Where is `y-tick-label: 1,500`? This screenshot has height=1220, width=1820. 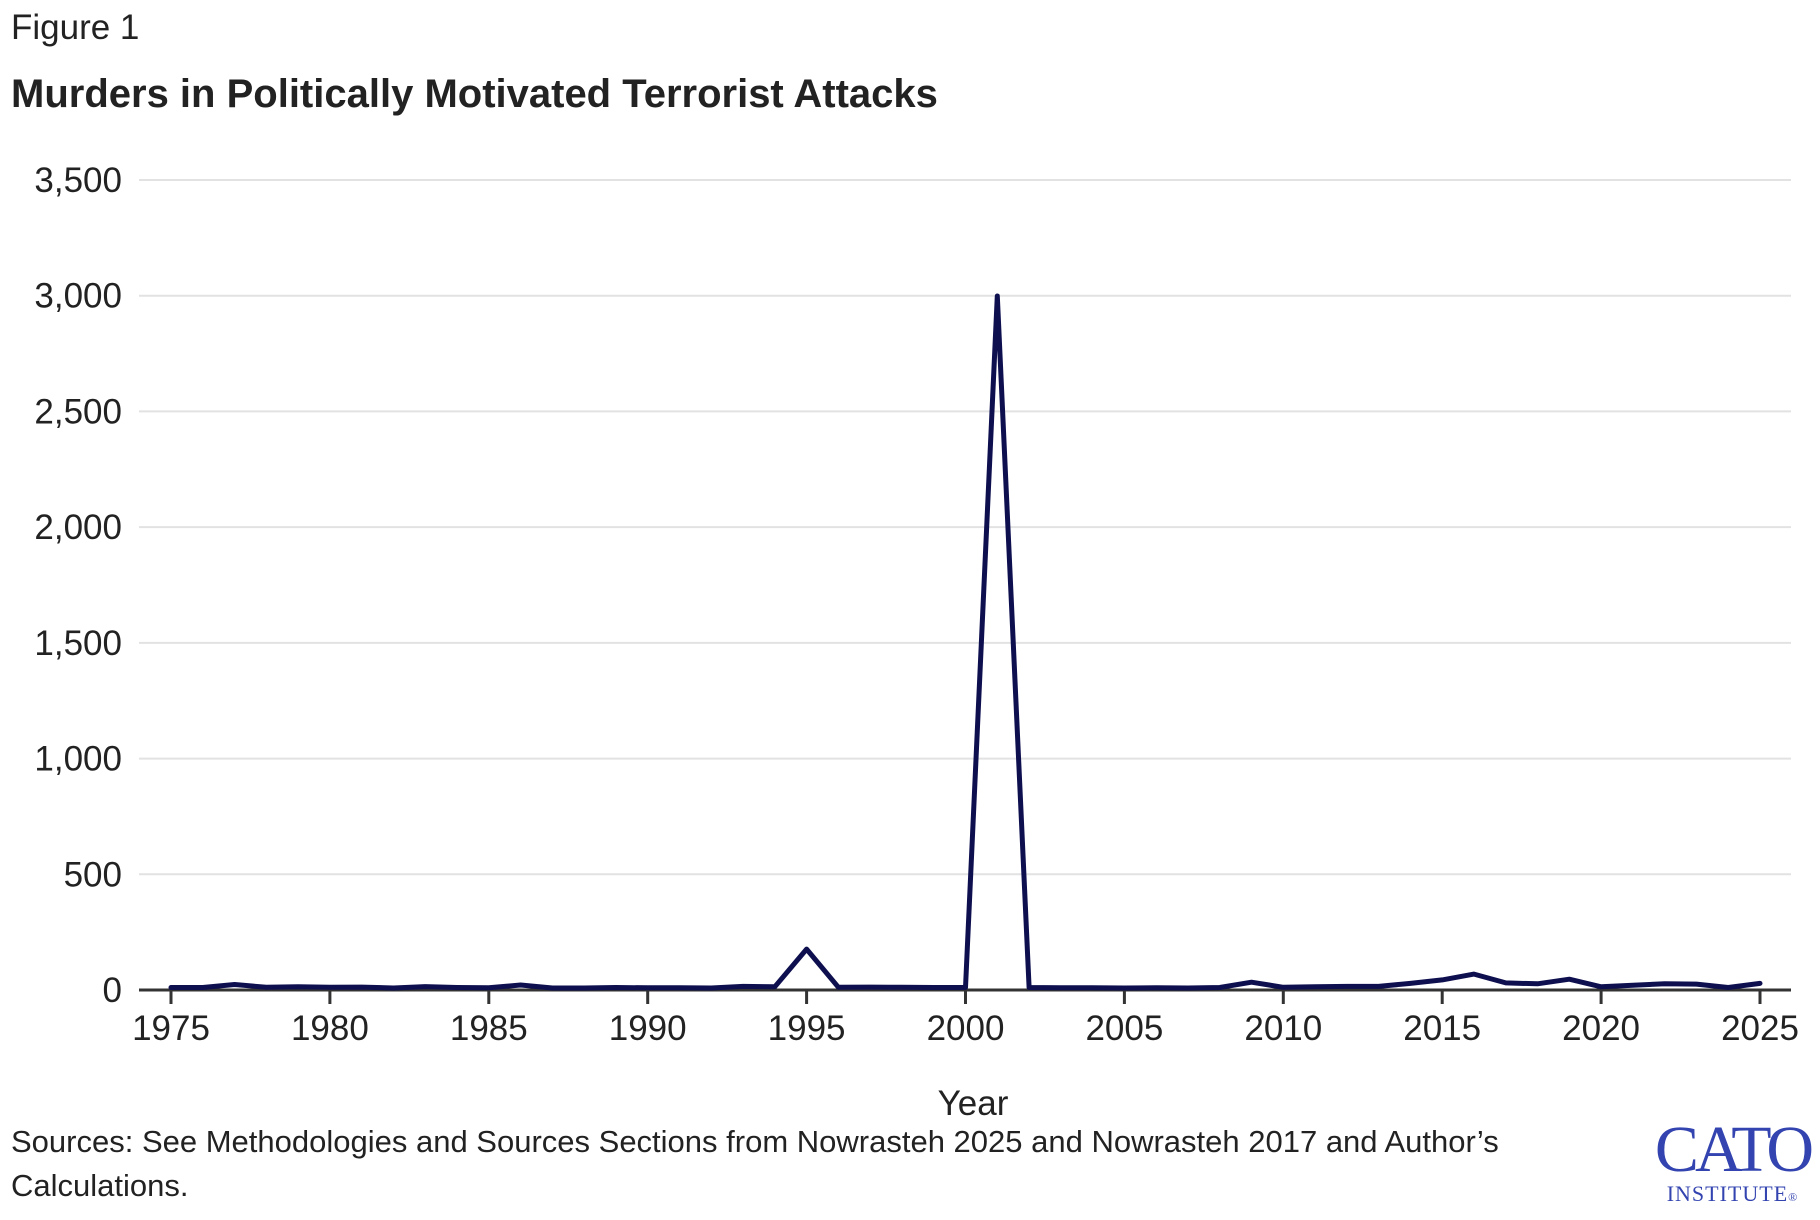 y-tick-label: 1,500 is located at coordinates (78, 643).